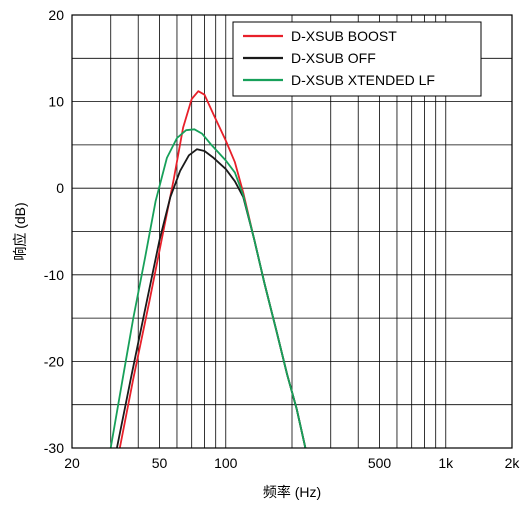 The image size is (522, 506). What do you see at coordinates (292, 463) in the screenshot?
I see `x-tick-labels: 20 50 100 500 1k 2k` at bounding box center [292, 463].